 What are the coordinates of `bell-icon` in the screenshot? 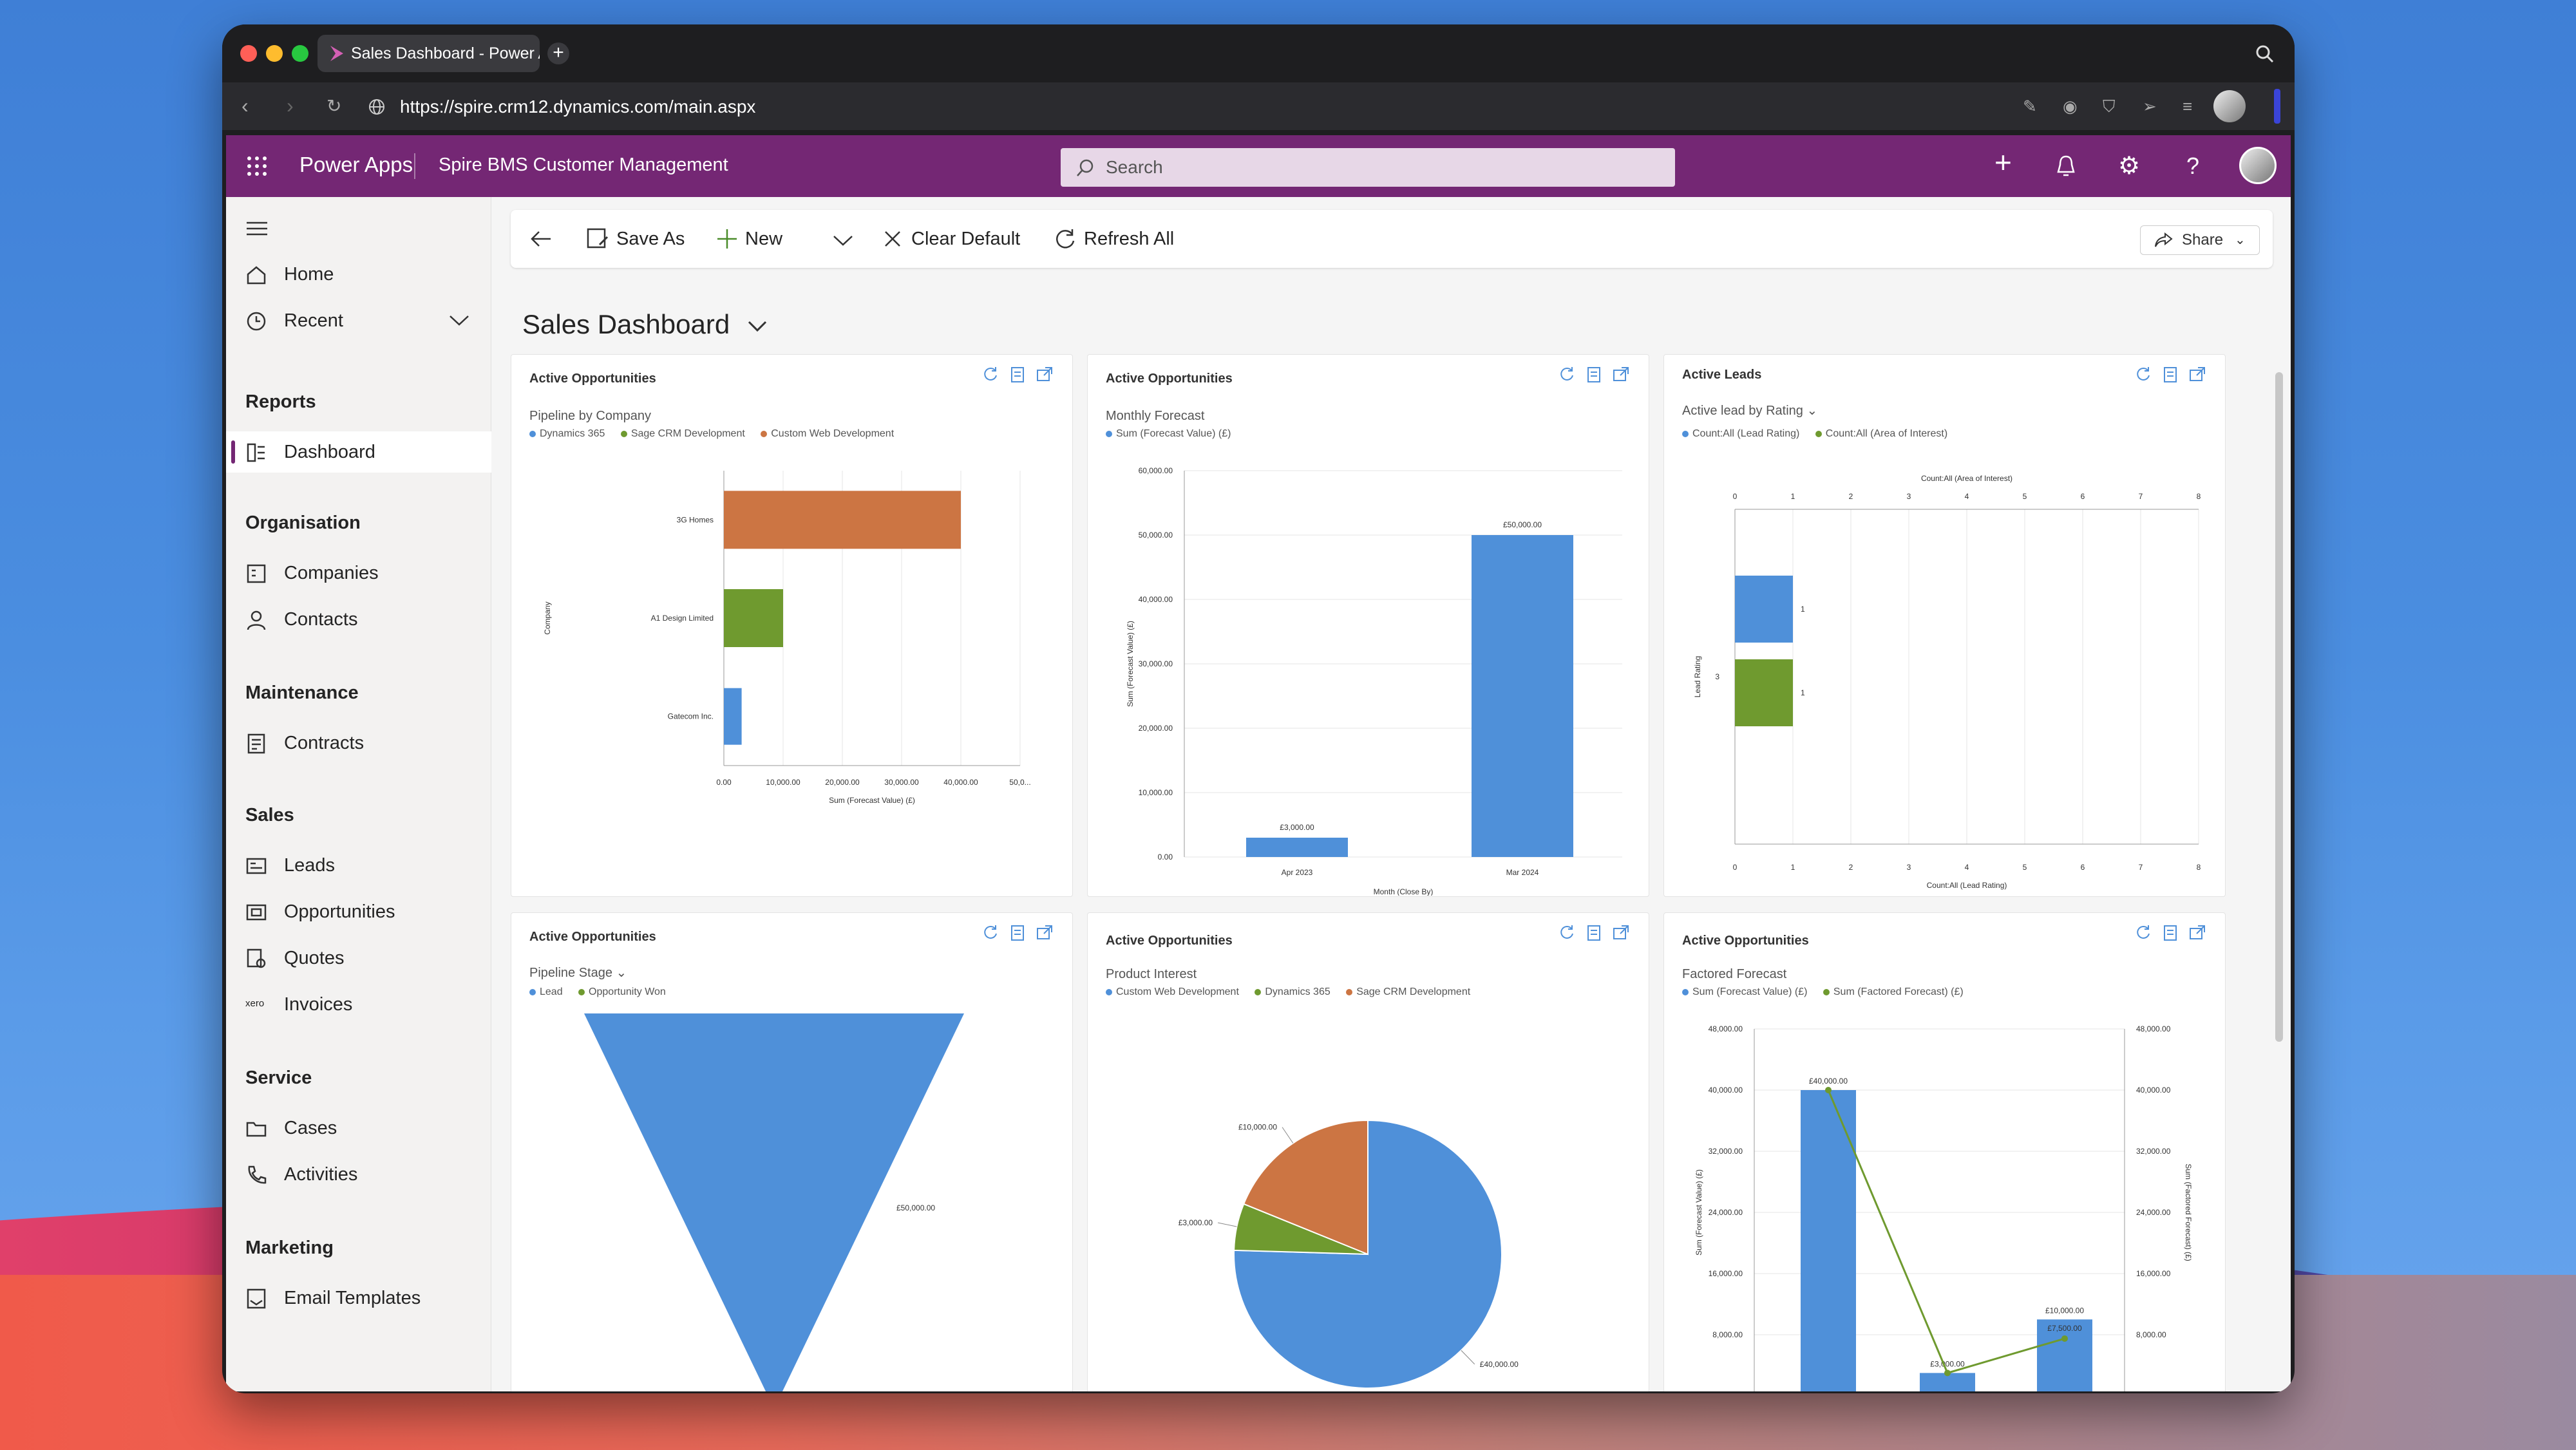 It's located at (2066, 167).